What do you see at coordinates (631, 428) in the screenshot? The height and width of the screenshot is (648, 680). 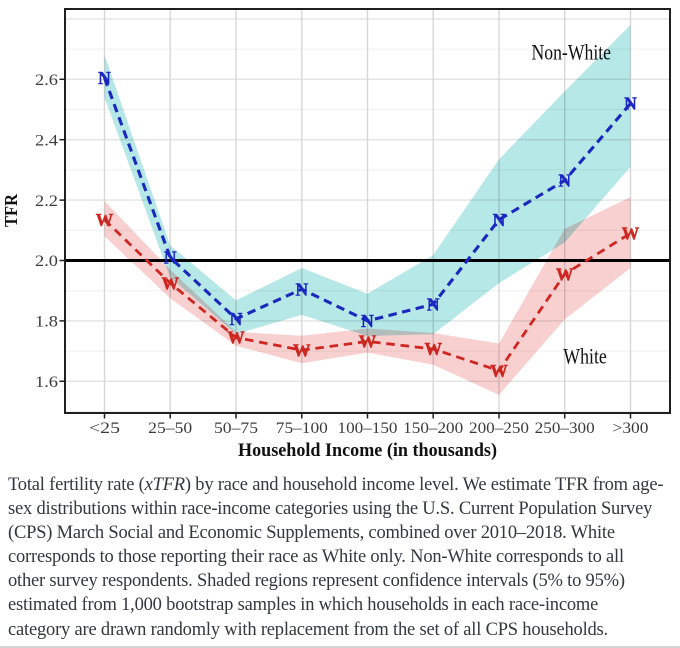 I see `svg-text: >300` at bounding box center [631, 428].